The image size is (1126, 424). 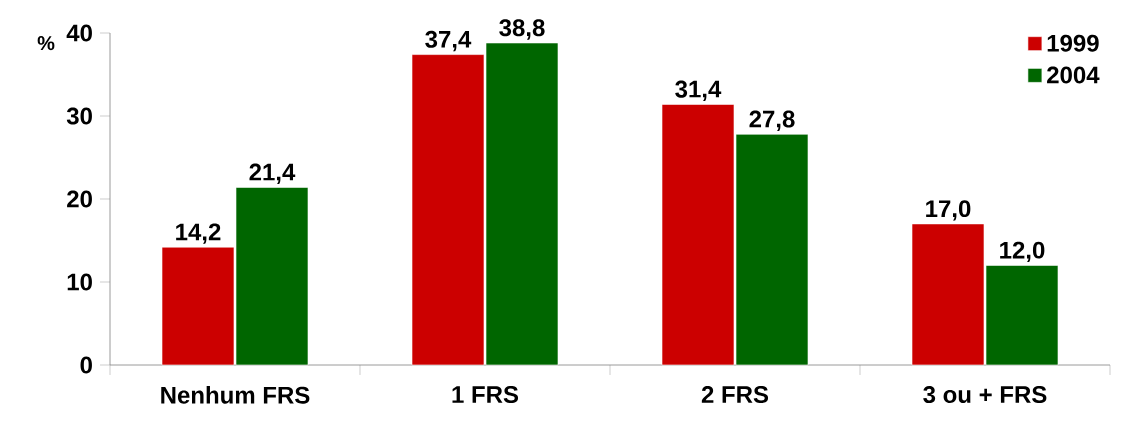 What do you see at coordinates (1022, 252) in the screenshot?
I see `data-label: 12,0` at bounding box center [1022, 252].